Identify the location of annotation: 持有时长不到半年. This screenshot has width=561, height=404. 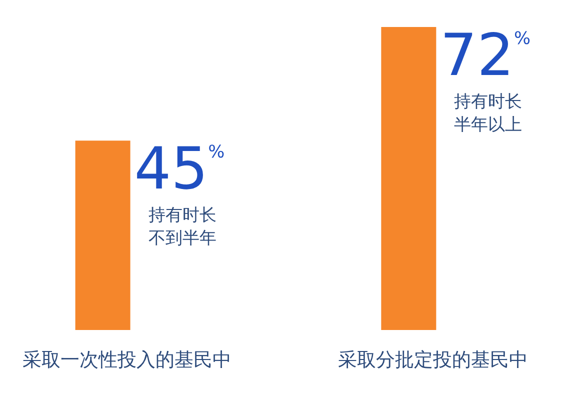
(182, 227).